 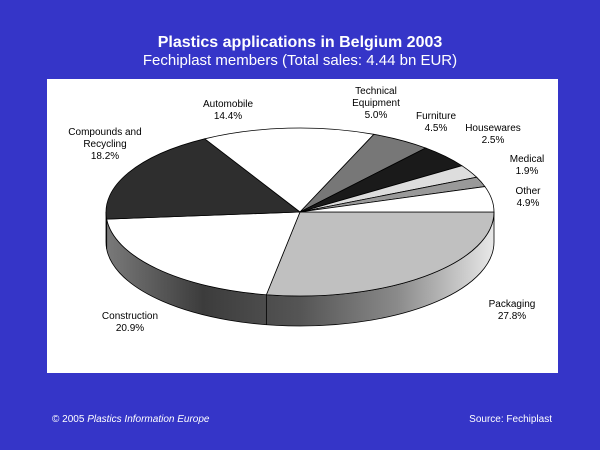 I want to click on copyright-text: © 2005, so click(x=68, y=419).